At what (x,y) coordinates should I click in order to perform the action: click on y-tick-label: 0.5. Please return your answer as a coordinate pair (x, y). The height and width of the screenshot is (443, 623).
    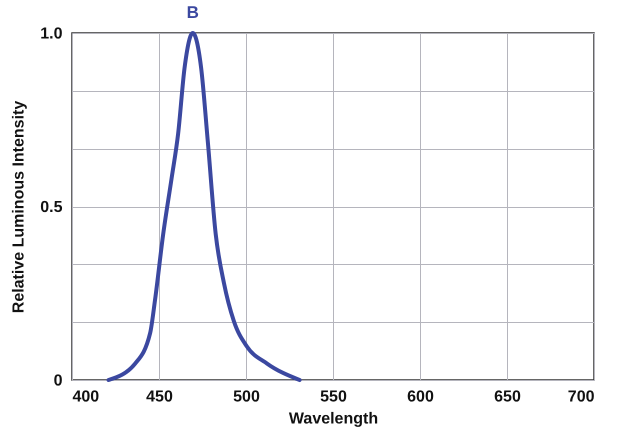
    Looking at the image, I should click on (51, 207).